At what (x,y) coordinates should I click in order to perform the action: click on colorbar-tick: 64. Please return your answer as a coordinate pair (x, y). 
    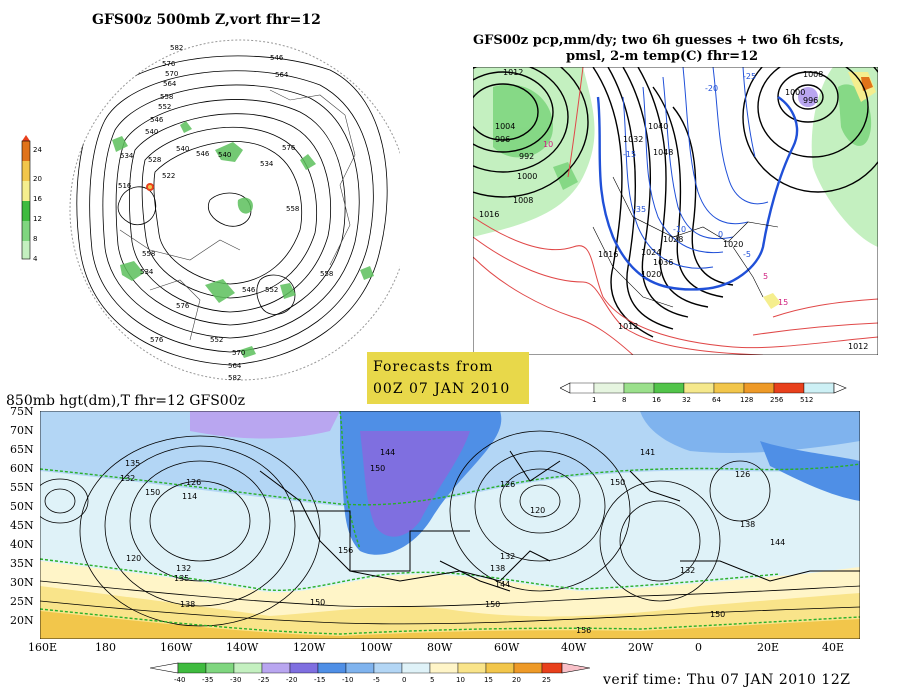
    Looking at the image, I should click on (716, 400).